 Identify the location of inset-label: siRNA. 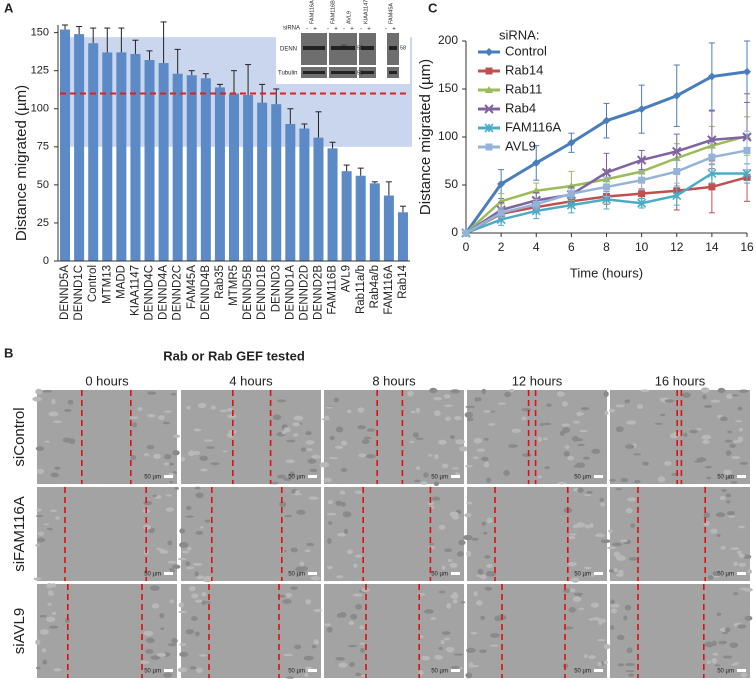
(291, 29).